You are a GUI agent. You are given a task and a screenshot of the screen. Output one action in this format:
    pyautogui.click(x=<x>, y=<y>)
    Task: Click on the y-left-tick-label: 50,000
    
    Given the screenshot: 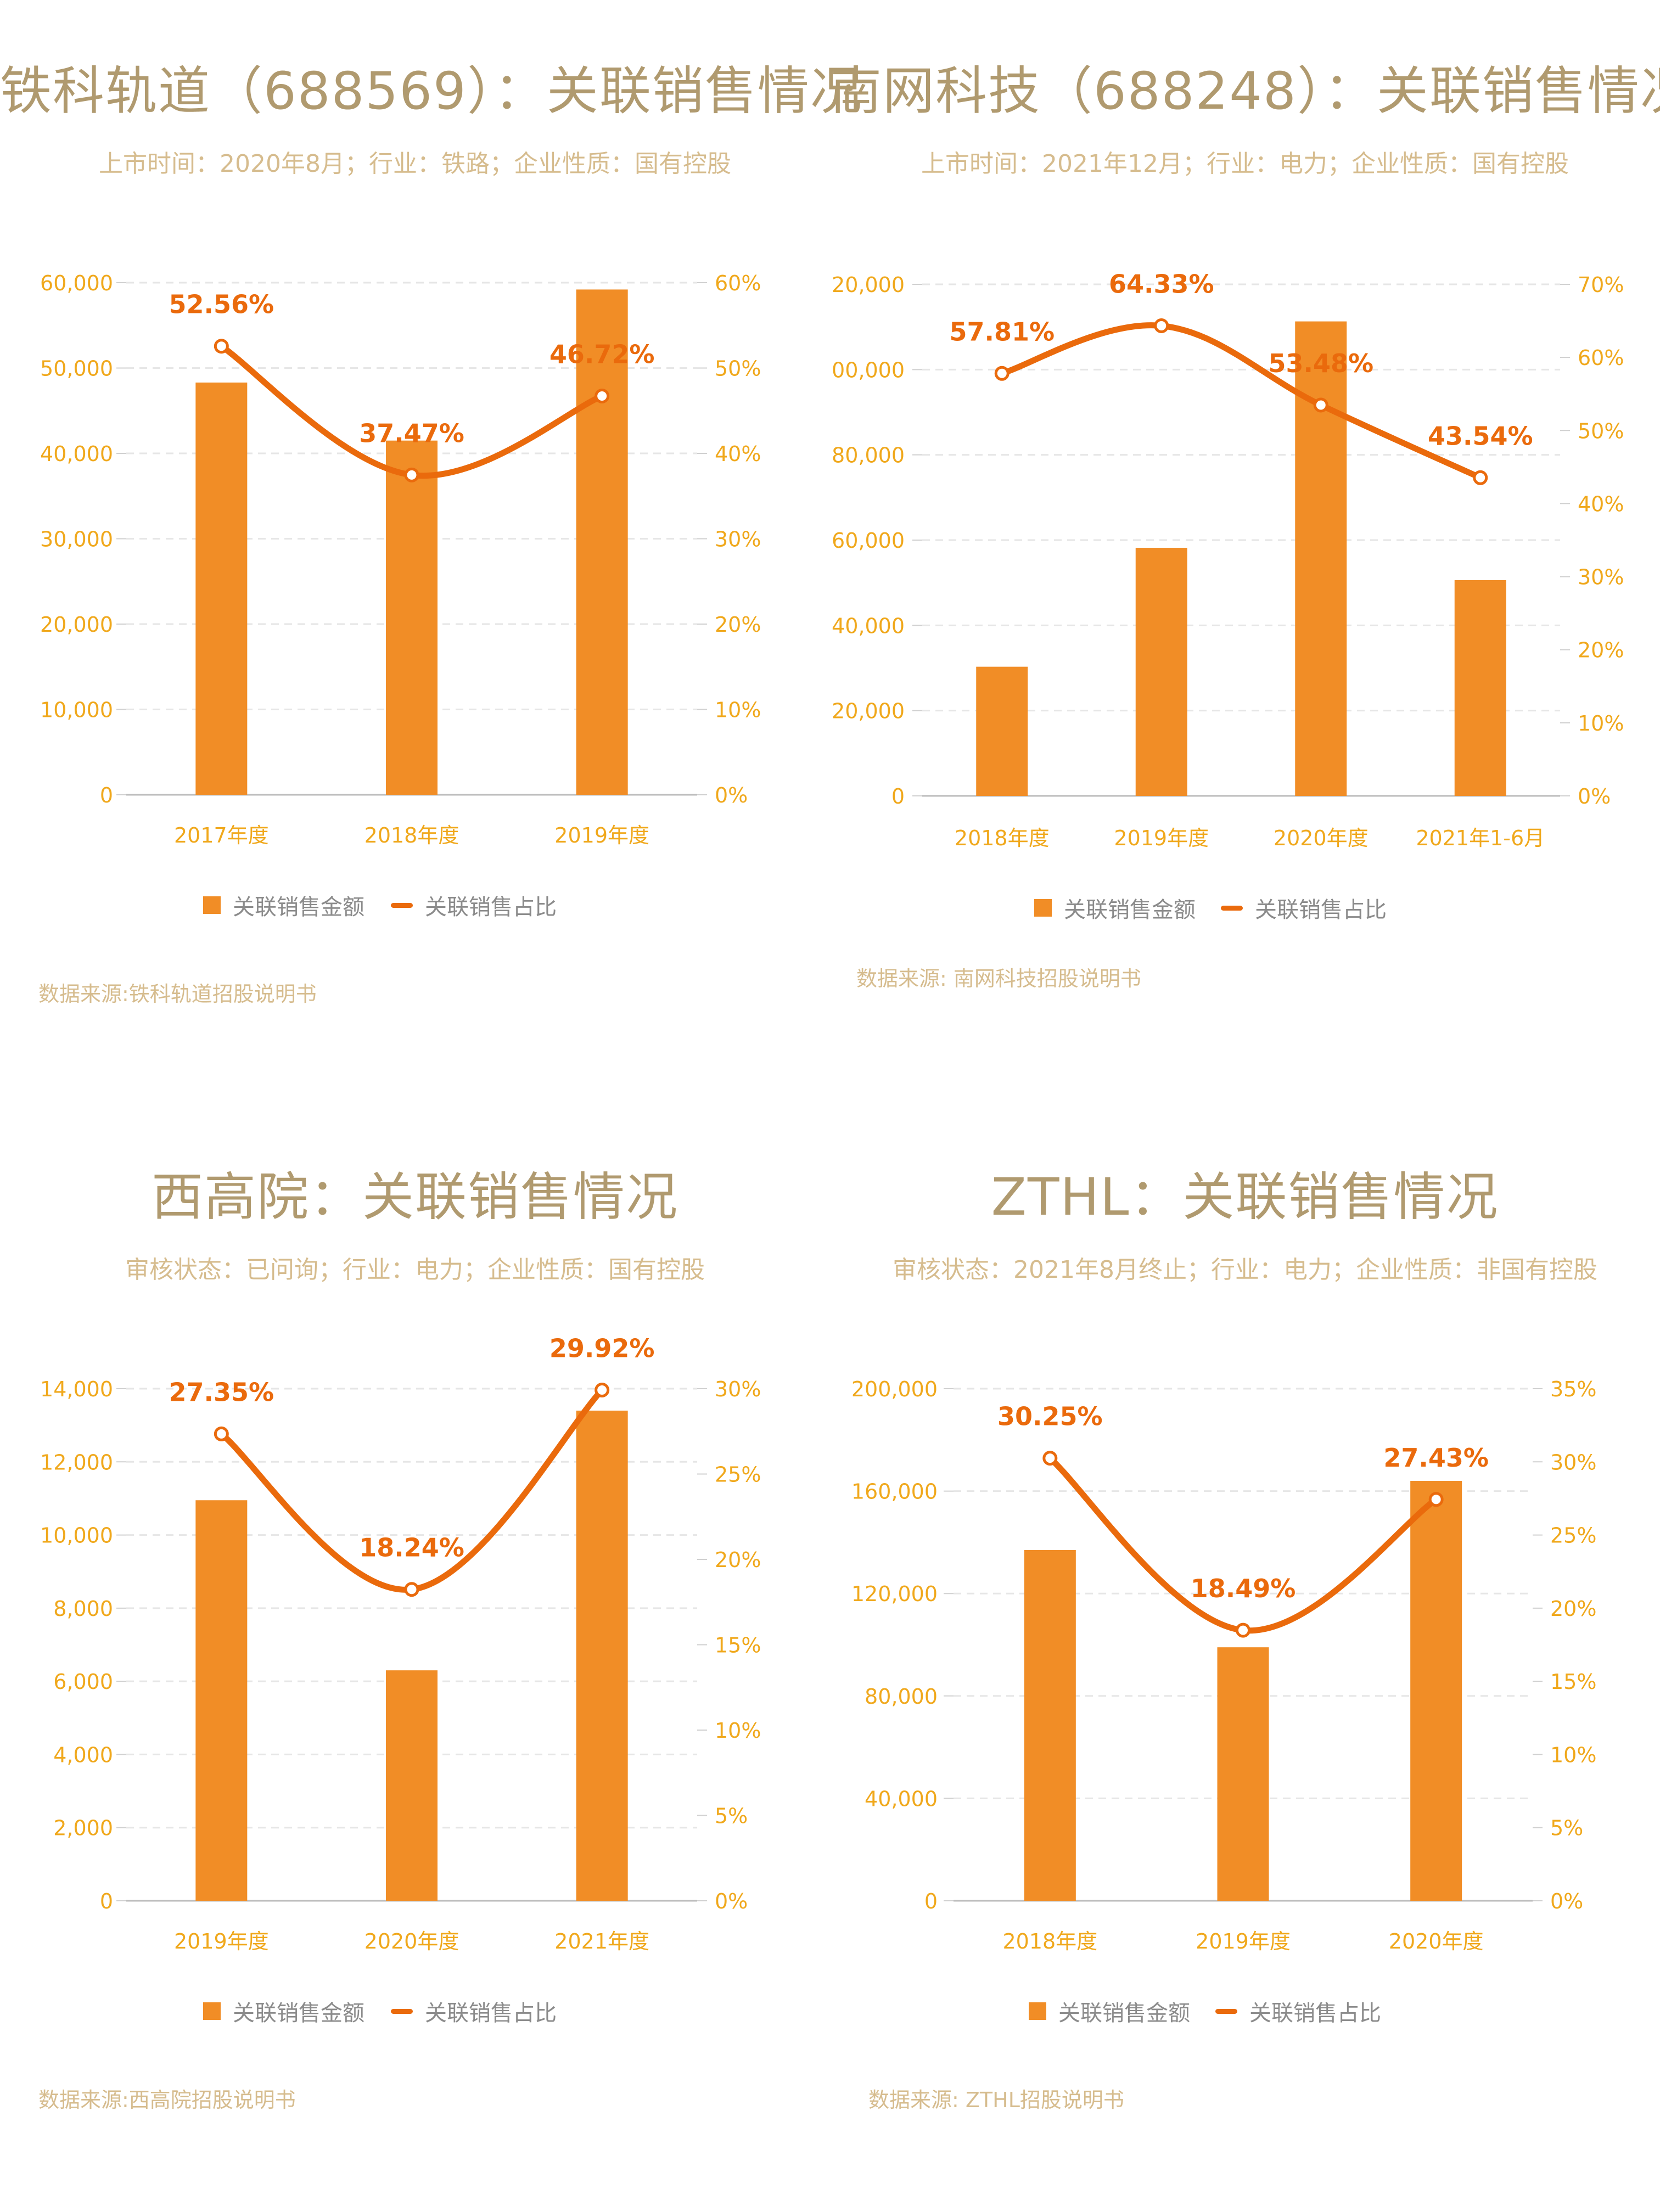 What is the action you would take?
    pyautogui.click(x=76, y=369)
    